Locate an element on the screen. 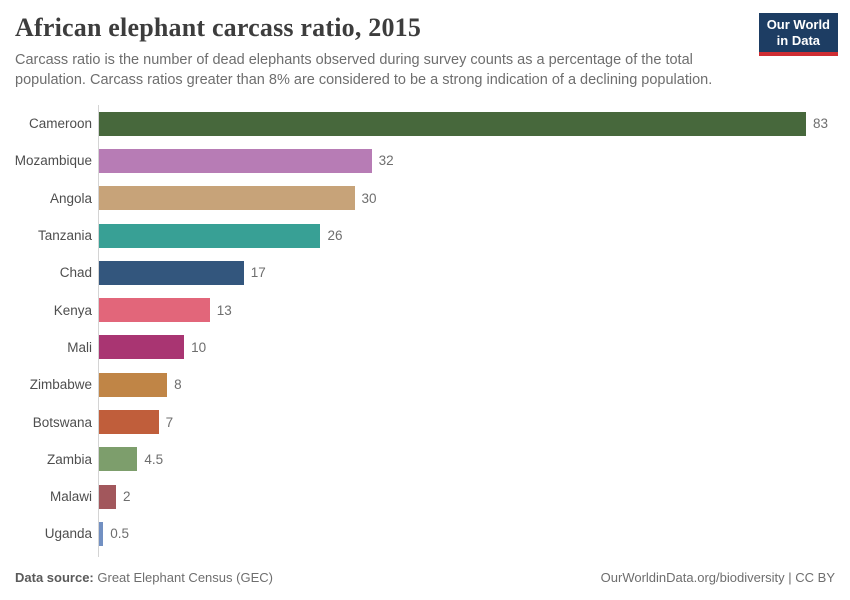  bar-row: Mozambique 32 is located at coordinates (425, 160).